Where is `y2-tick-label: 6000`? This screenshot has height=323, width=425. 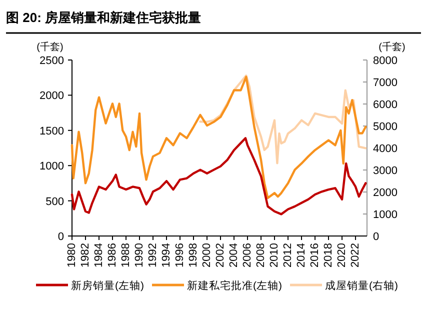 y2-tick-label: 6000 is located at coordinates (385, 105).